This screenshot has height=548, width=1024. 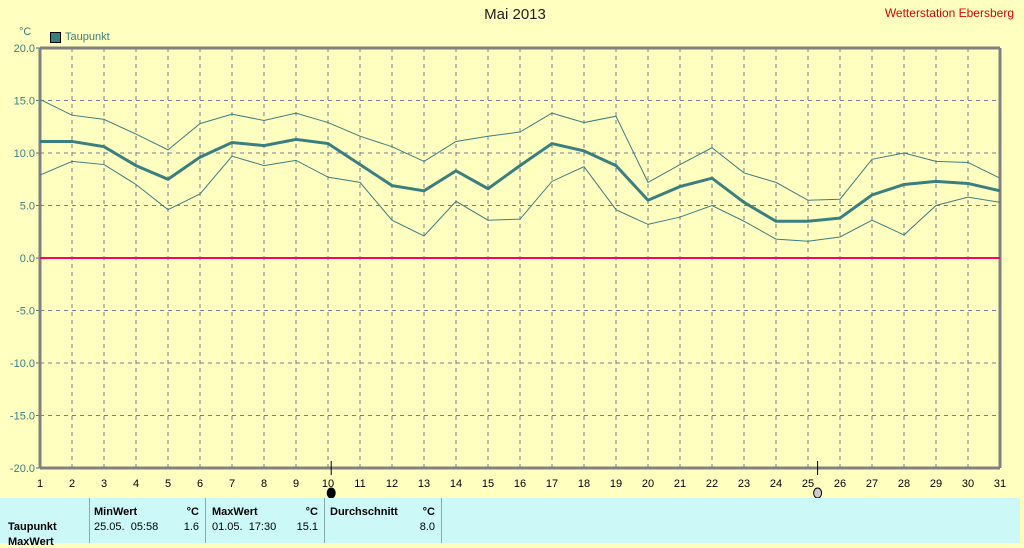 What do you see at coordinates (168, 484) in the screenshot?
I see `x-tick-label: 5` at bounding box center [168, 484].